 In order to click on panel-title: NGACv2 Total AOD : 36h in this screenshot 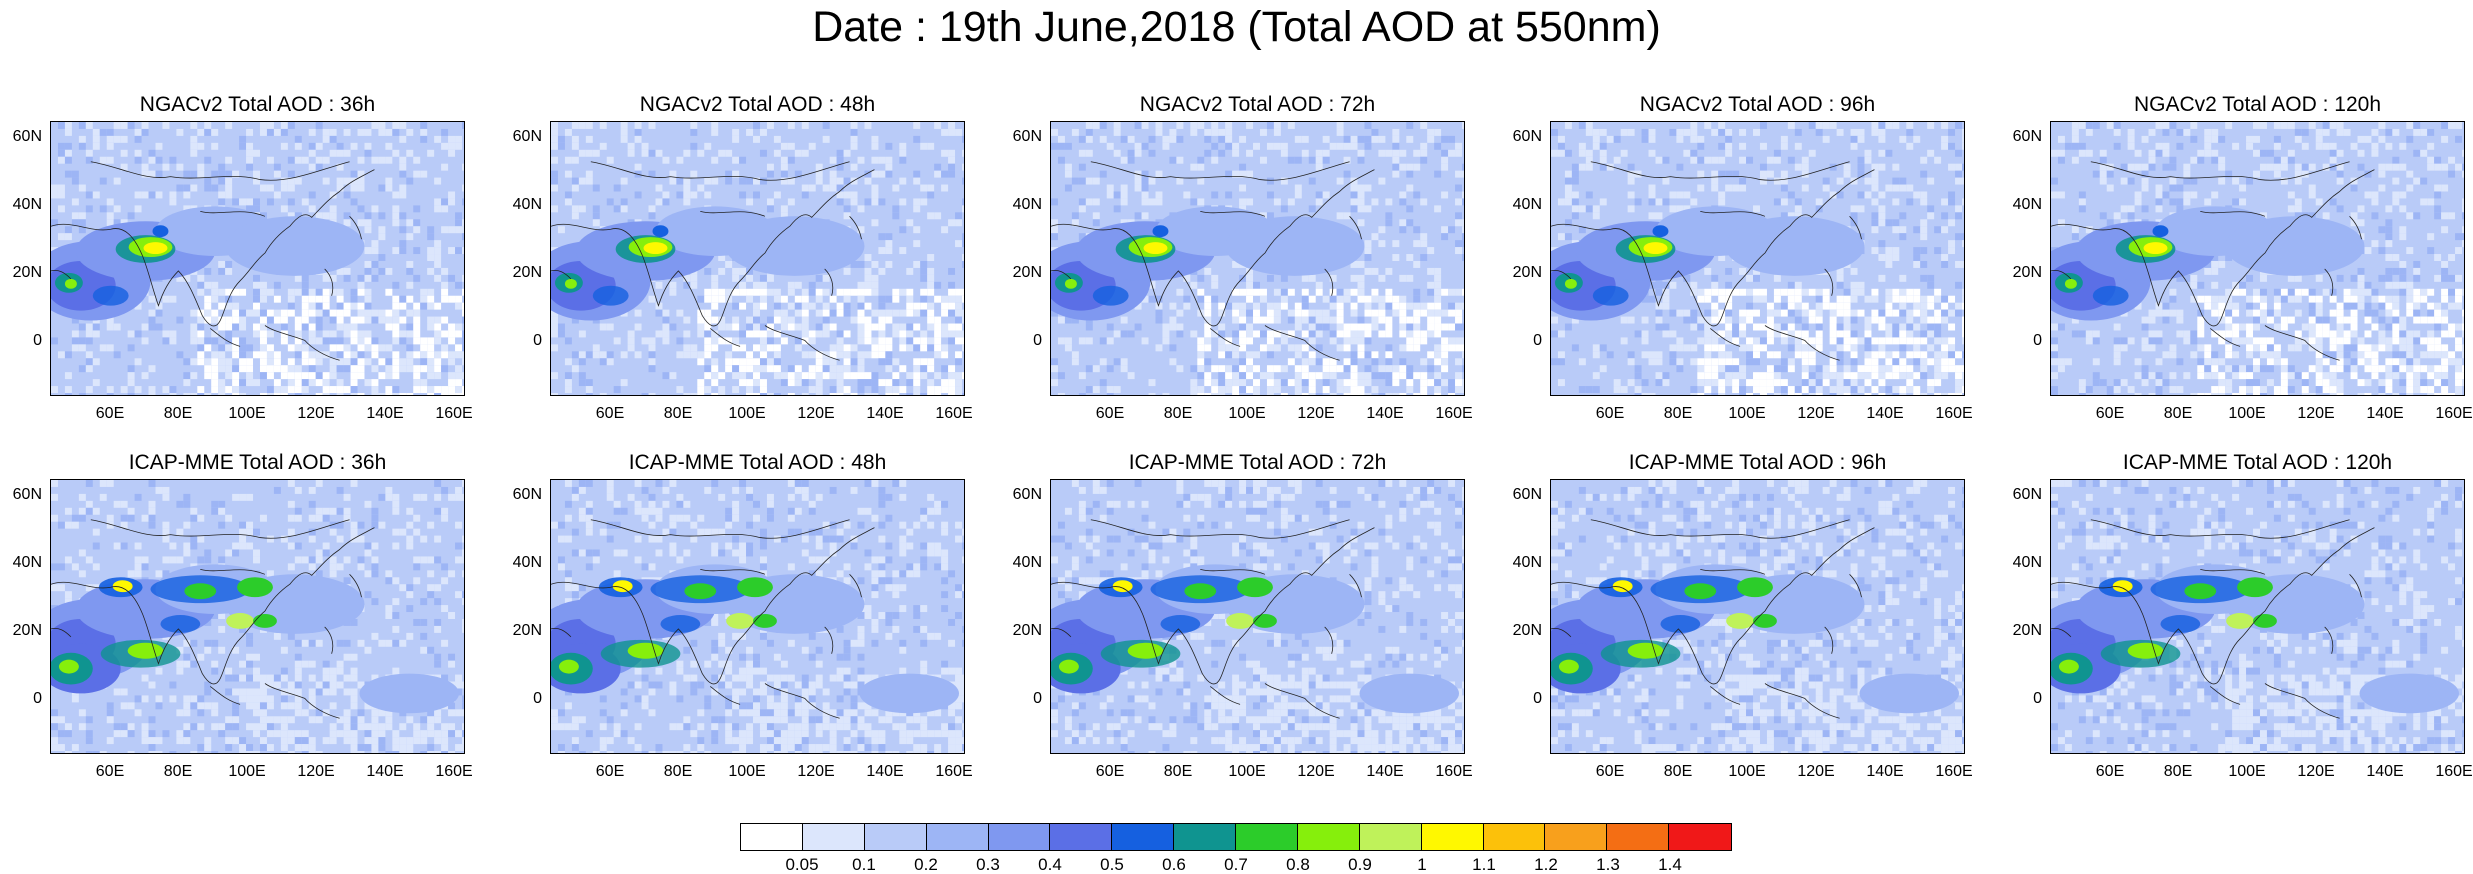, I will do `click(257, 104)`.